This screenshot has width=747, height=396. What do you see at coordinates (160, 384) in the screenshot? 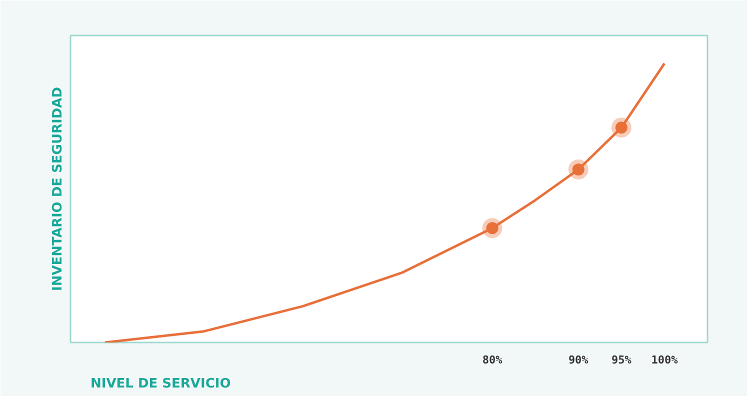
I see `x-axis-title: NIVEL DE SERVICIO` at bounding box center [160, 384].